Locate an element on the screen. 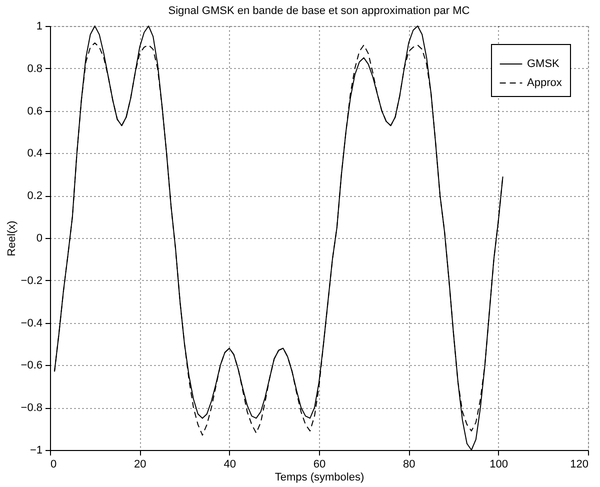 Image resolution: width=600 pixels, height=487 pixels. y-tick-label: 0 is located at coordinates (39, 238).